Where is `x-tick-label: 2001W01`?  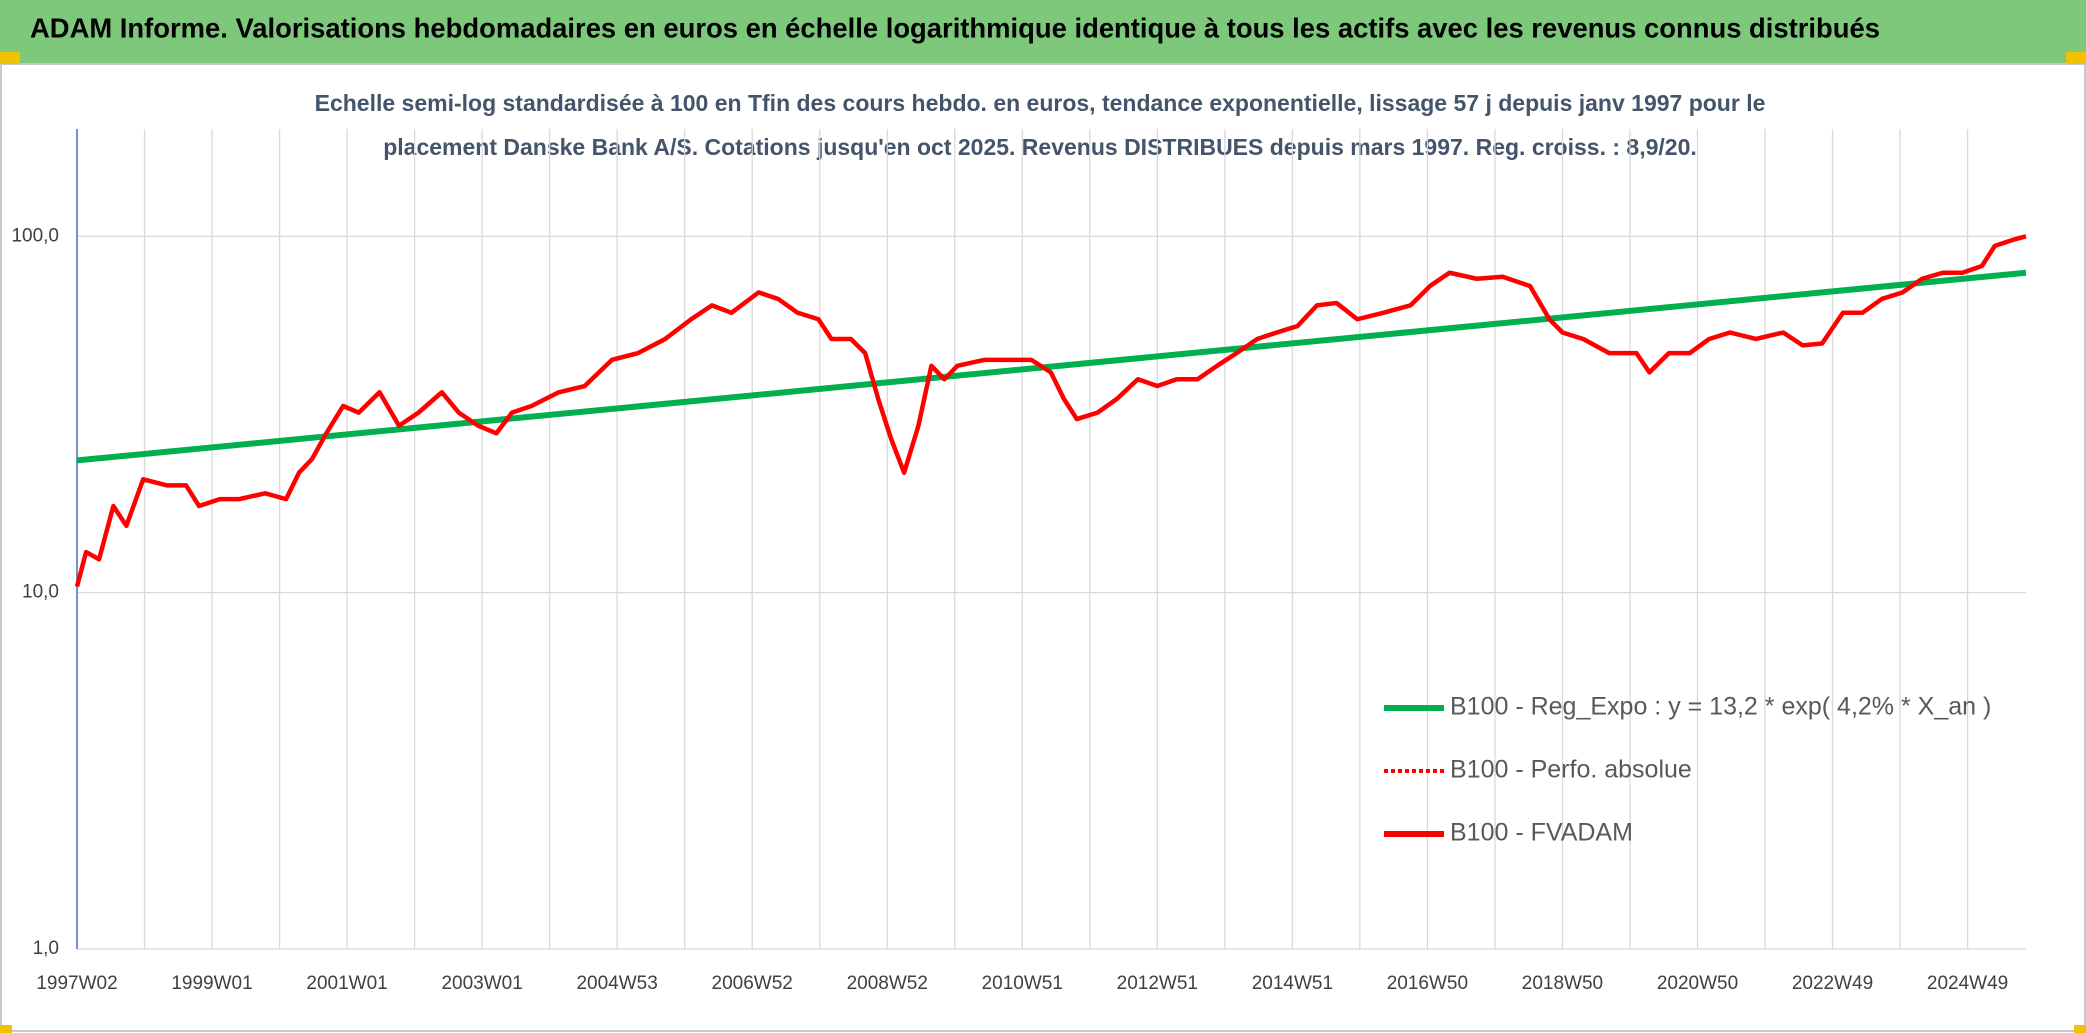 x-tick-label: 2001W01 is located at coordinates (346, 983).